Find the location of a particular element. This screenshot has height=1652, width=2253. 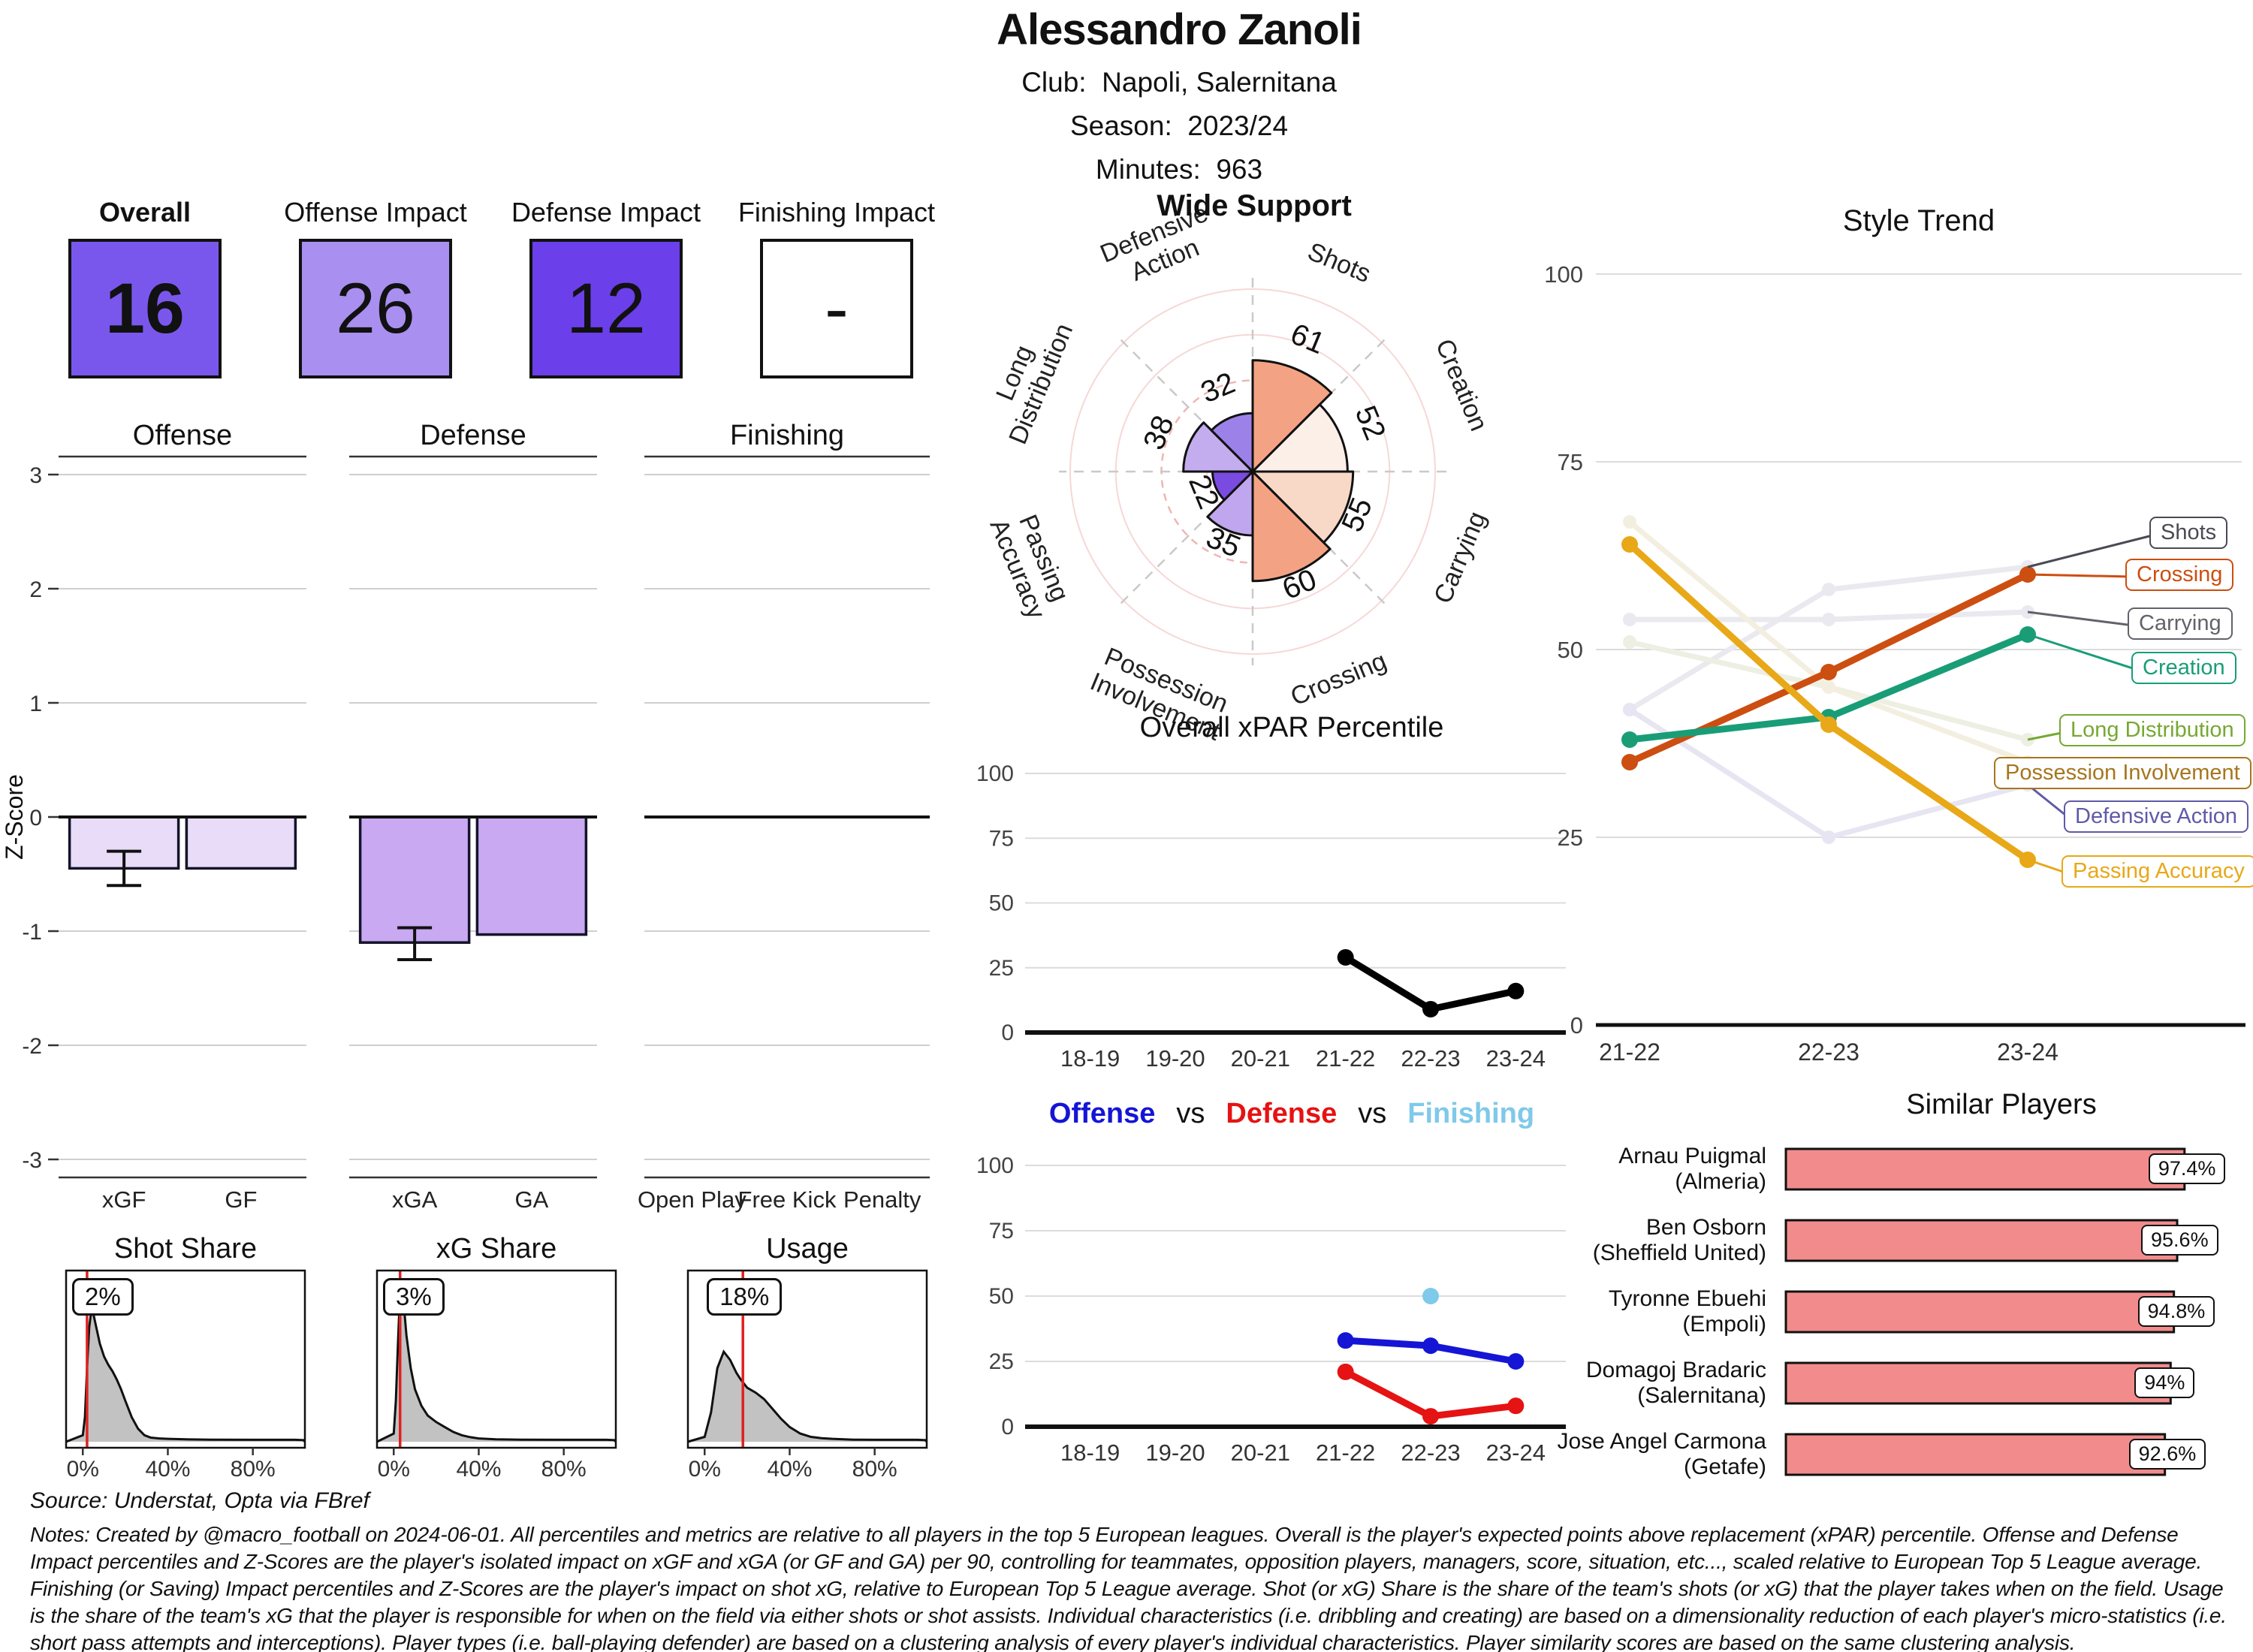

share-panel-title: Shot Share is located at coordinates (185, 1249).